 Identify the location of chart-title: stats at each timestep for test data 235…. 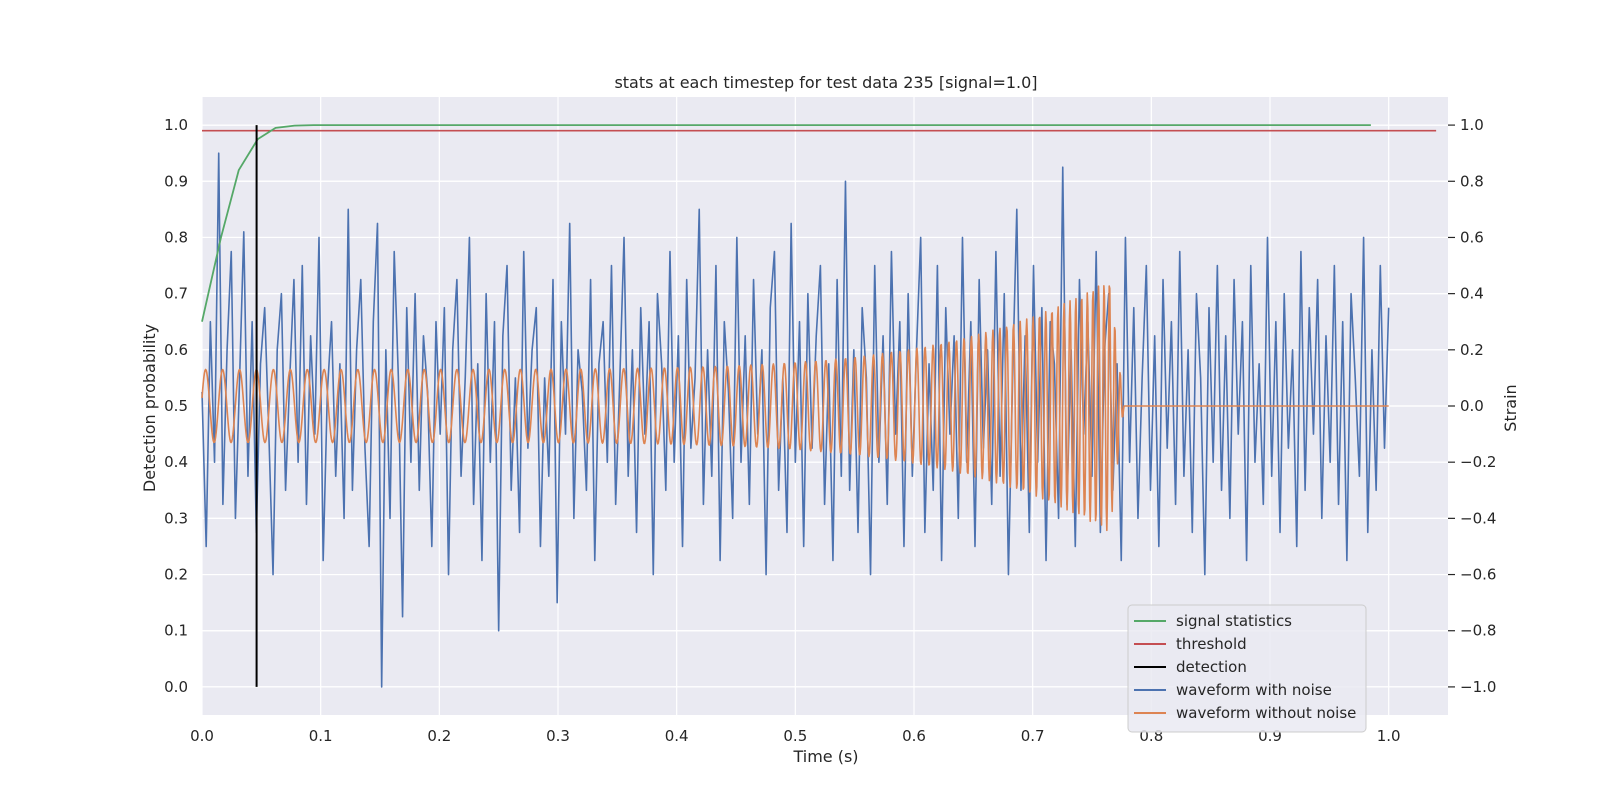
(825, 82).